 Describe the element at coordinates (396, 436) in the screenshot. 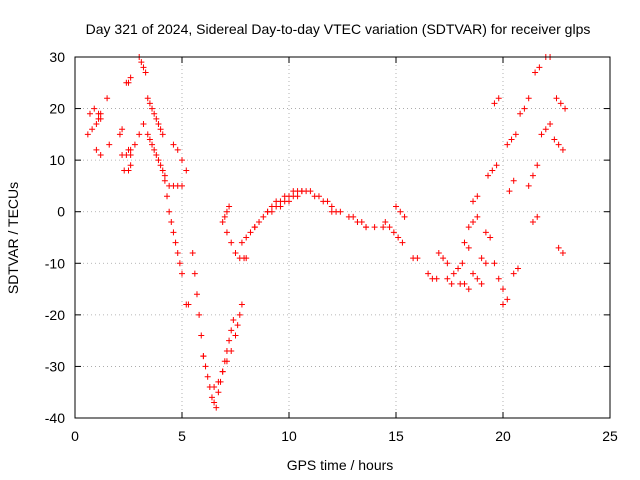

I see `x-tick-label: 15` at that location.